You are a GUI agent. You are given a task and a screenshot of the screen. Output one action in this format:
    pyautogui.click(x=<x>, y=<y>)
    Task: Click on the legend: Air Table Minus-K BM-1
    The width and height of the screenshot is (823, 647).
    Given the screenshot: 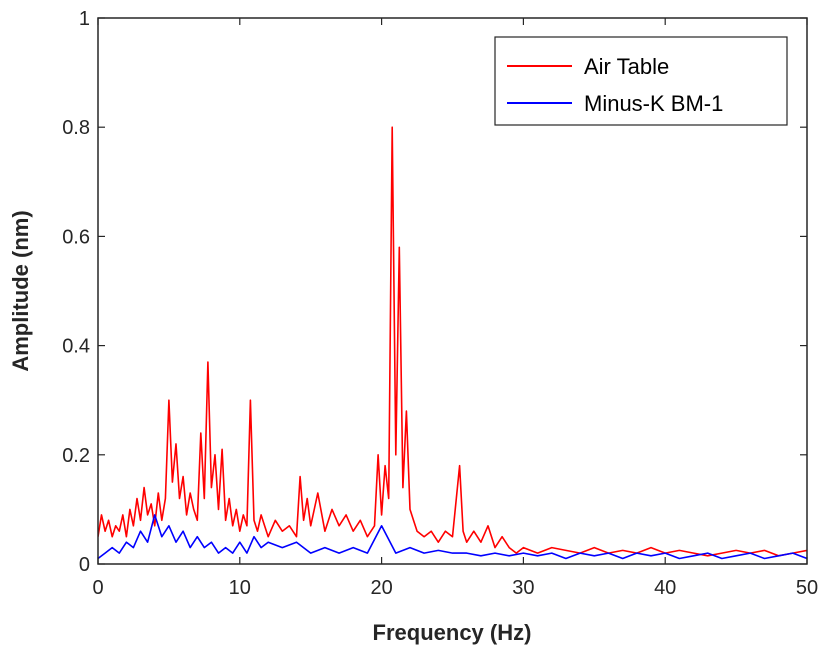 What is the action you would take?
    pyautogui.click(x=641, y=81)
    